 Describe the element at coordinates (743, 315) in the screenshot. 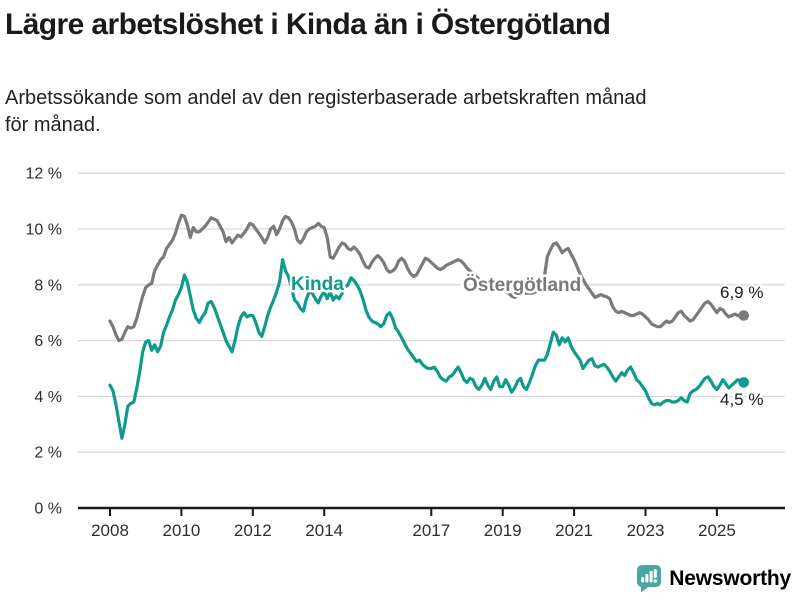

I see `ostergotland-end-dot` at that location.